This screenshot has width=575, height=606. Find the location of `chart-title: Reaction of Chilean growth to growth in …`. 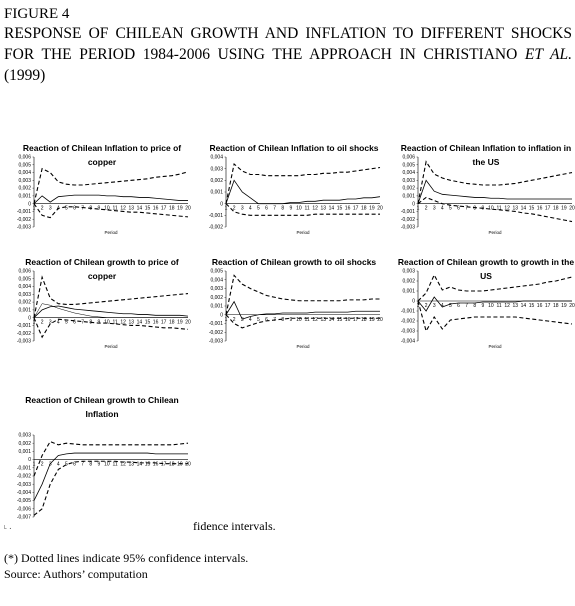

chart-title: Reaction of Chilean growth to growth in … is located at coordinates (486, 269).